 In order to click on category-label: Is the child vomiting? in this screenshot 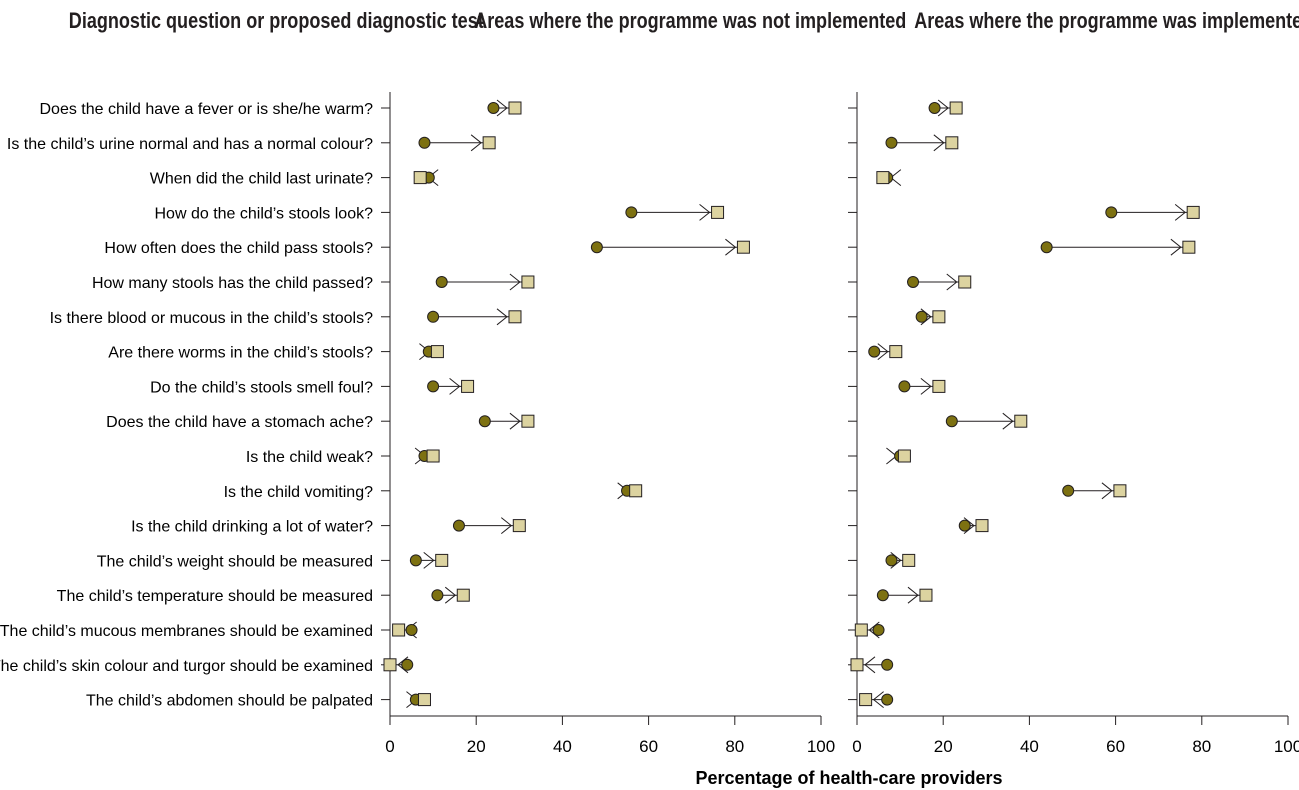, I will do `click(299, 492)`.